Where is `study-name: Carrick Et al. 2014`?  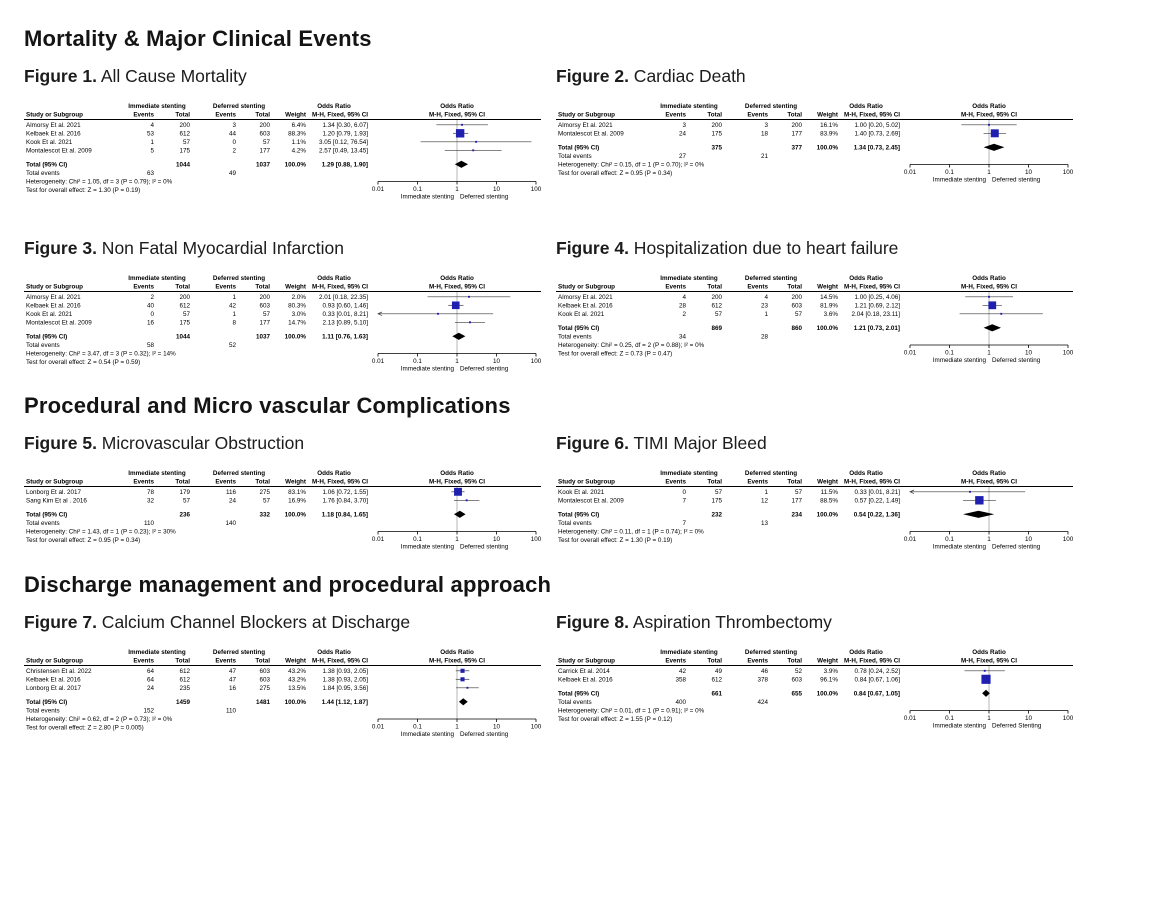
study-name: Carrick Et al. 2014 is located at coordinates (584, 671).